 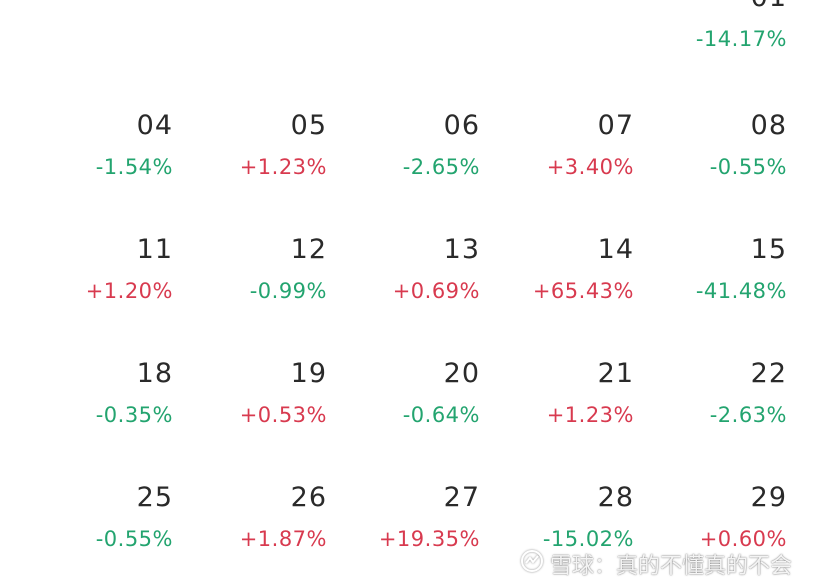 What do you see at coordinates (741, 291) in the screenshot?
I see `daily-change: -41.48%` at bounding box center [741, 291].